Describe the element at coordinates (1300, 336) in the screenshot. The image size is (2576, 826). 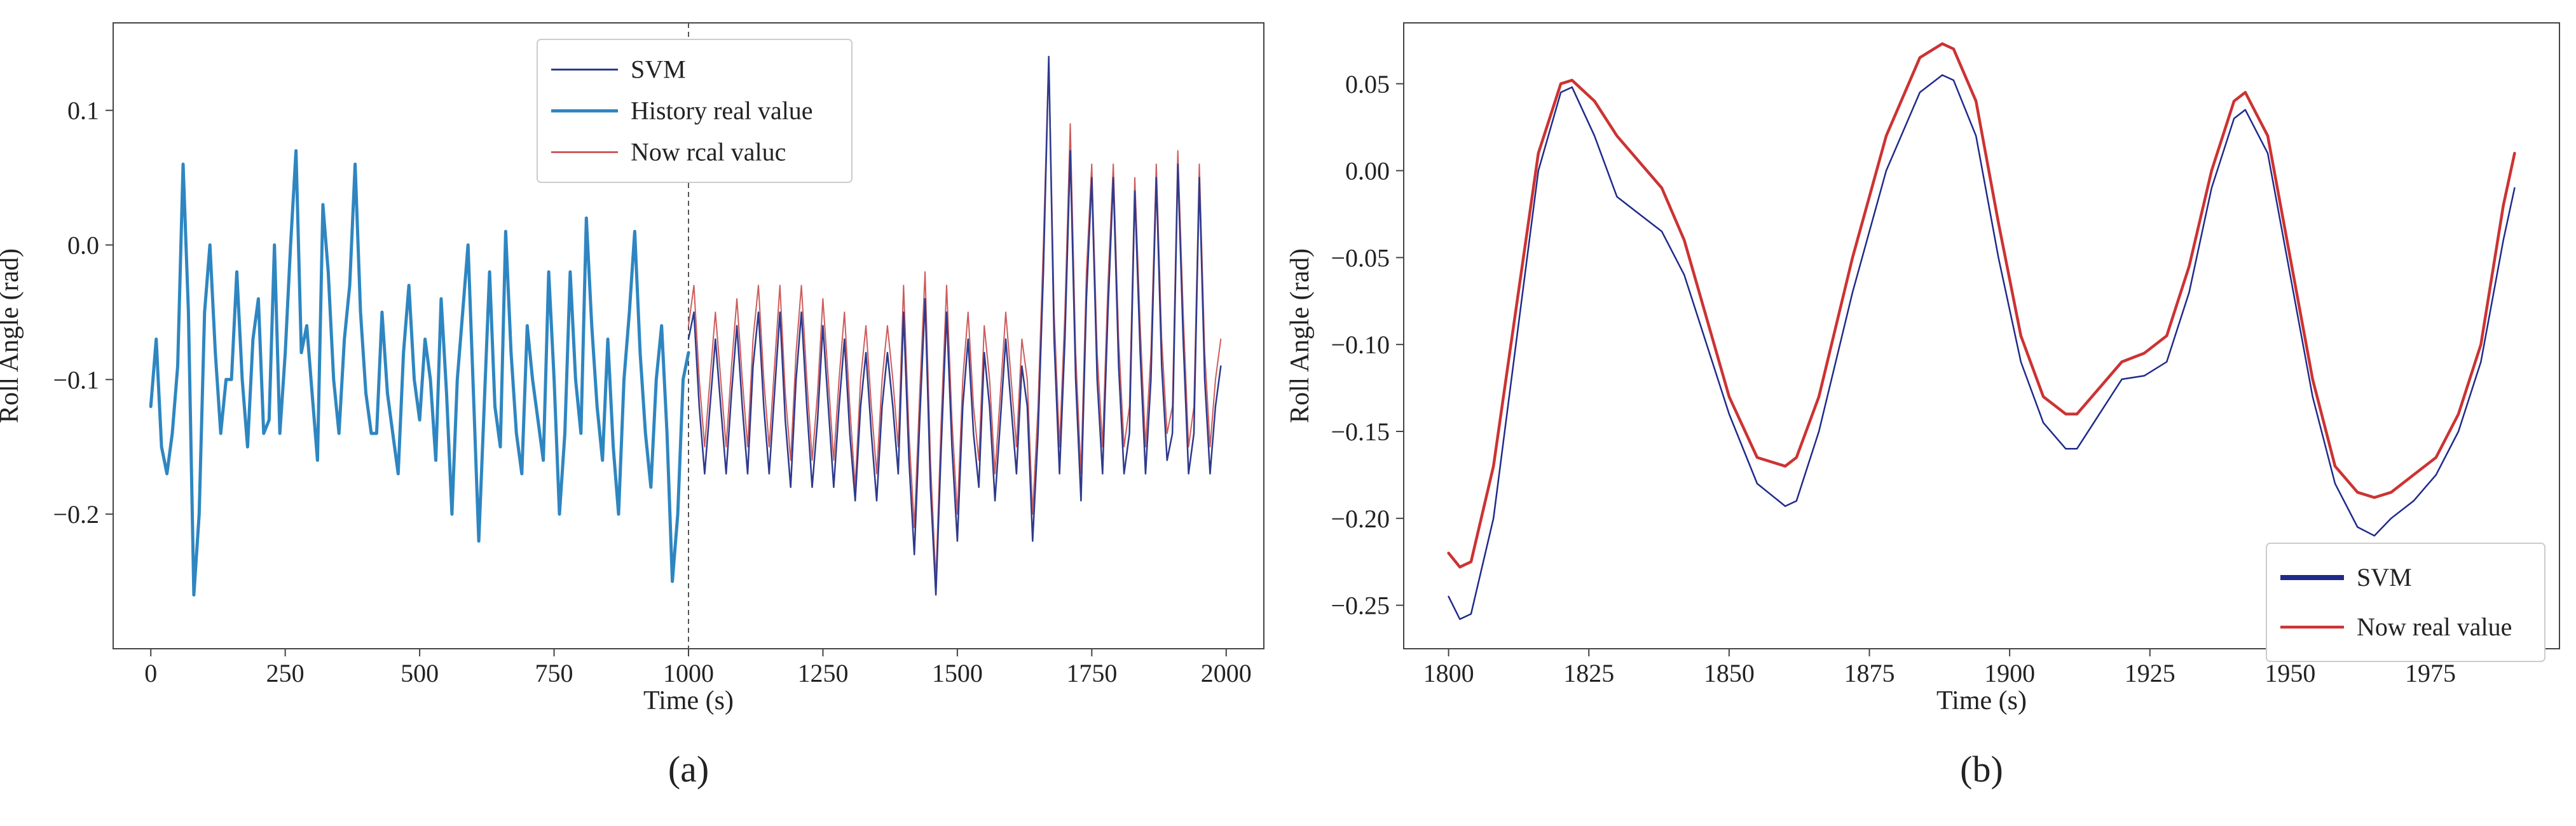
I see `y-axis-label-b: Roll Angle (rad)` at that location.